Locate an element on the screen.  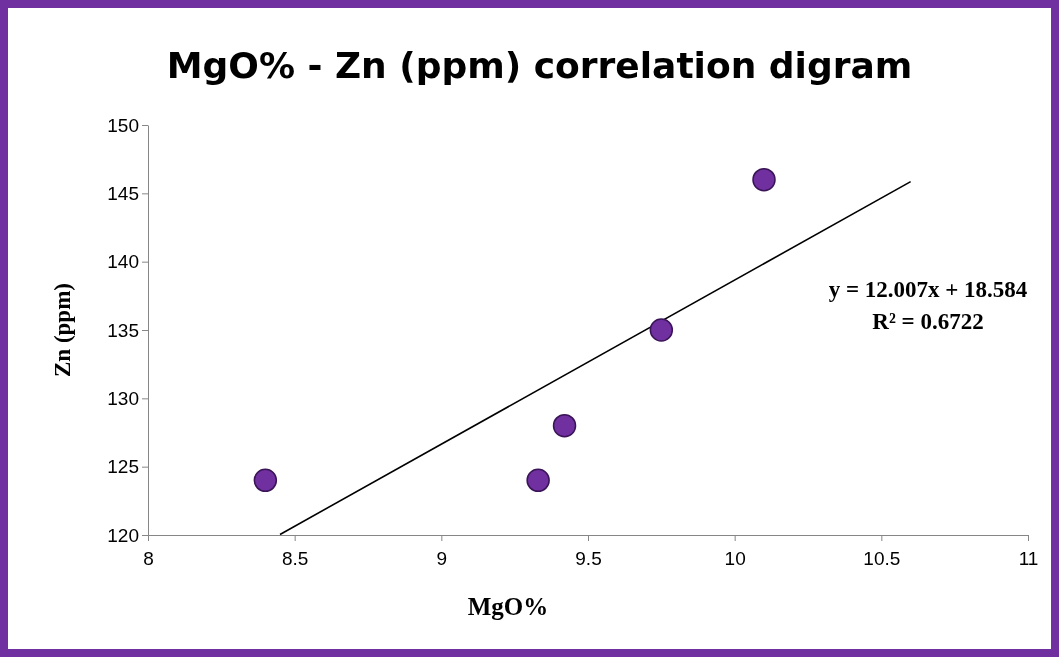
x-tick-label: 8 is located at coordinates (148, 558).